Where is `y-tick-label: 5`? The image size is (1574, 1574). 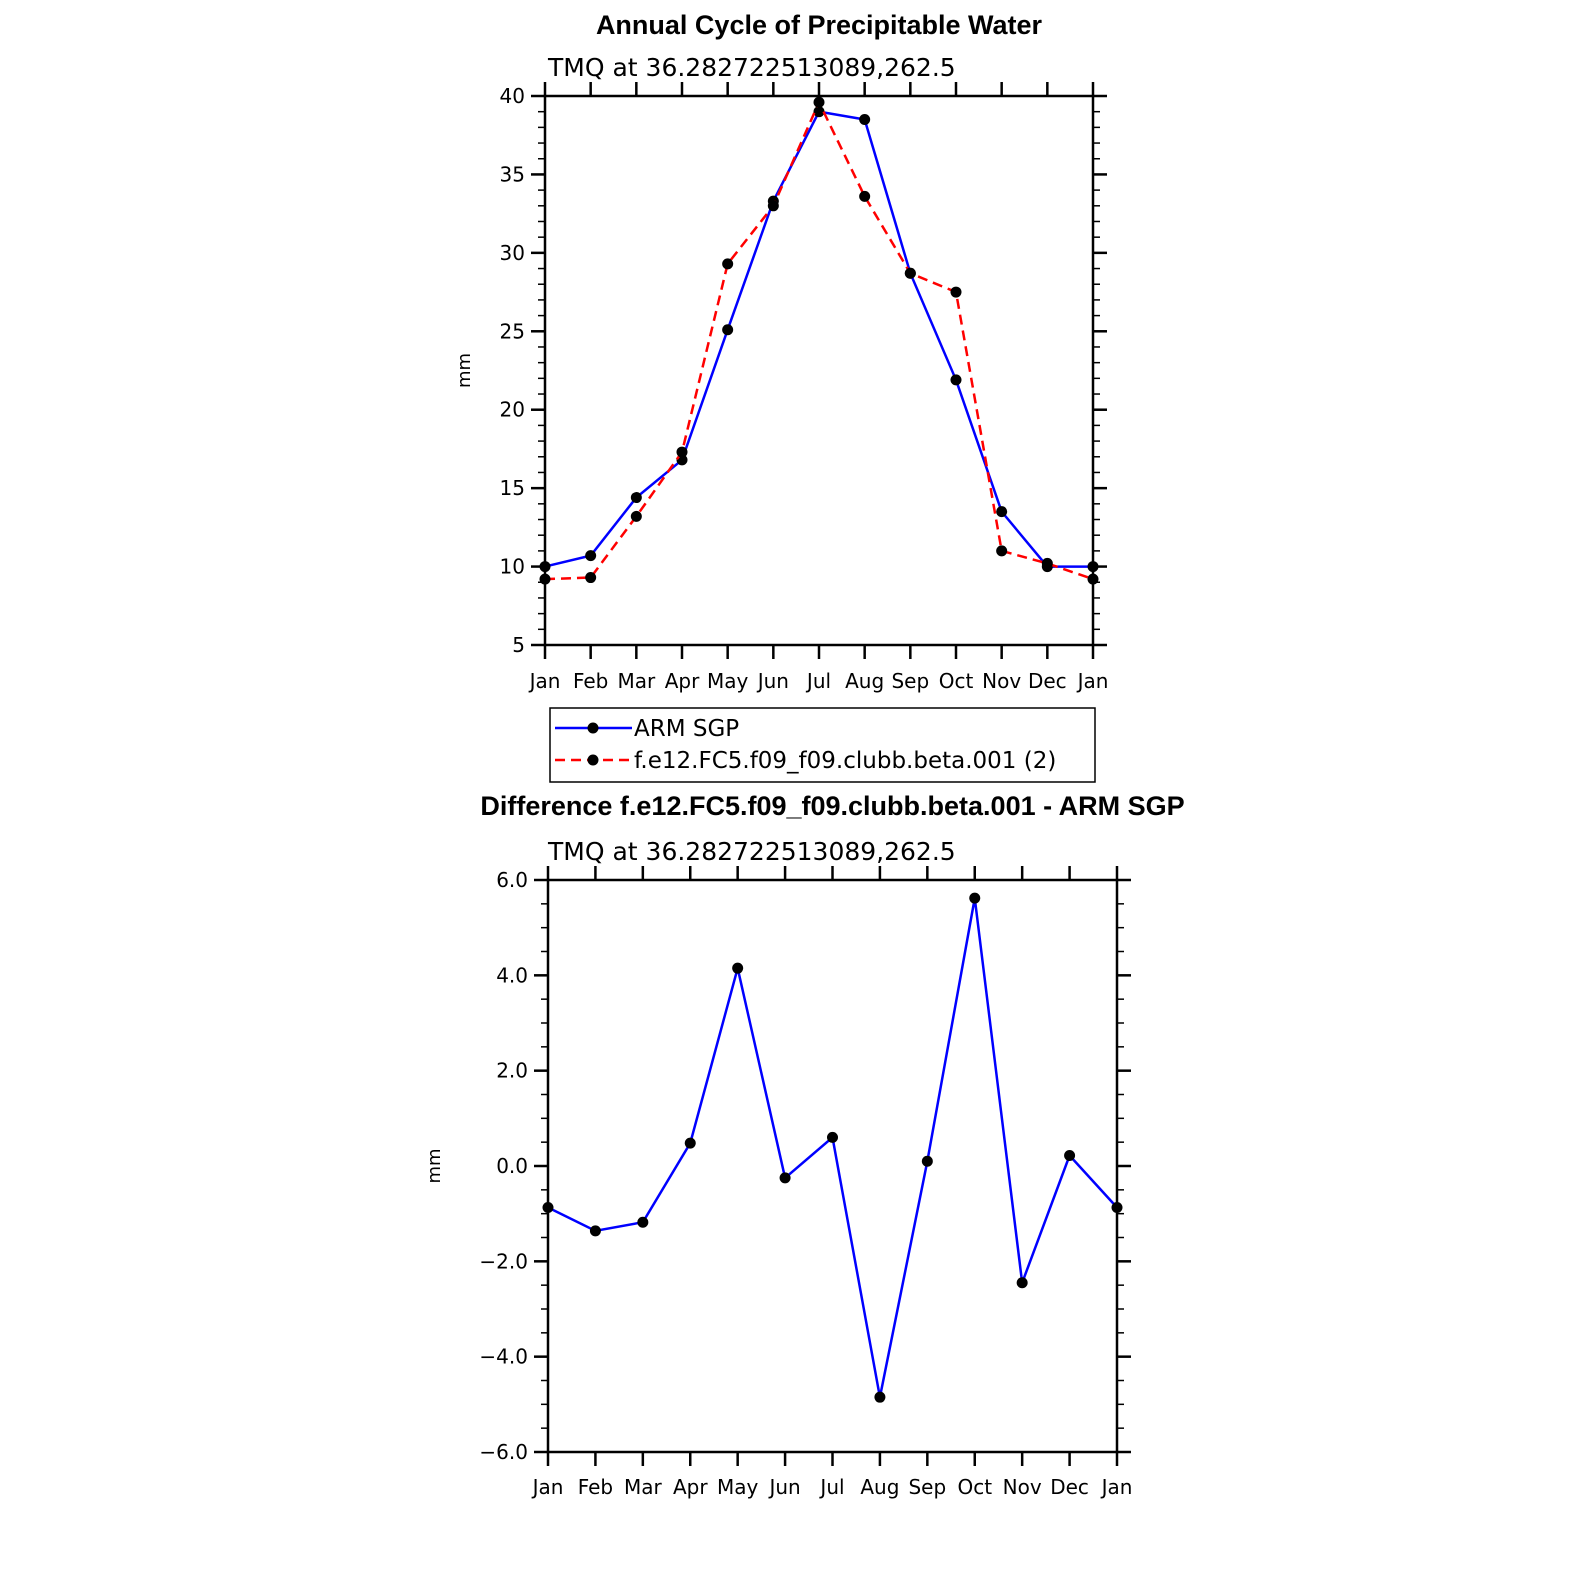 y-tick-label: 5 is located at coordinates (518, 645).